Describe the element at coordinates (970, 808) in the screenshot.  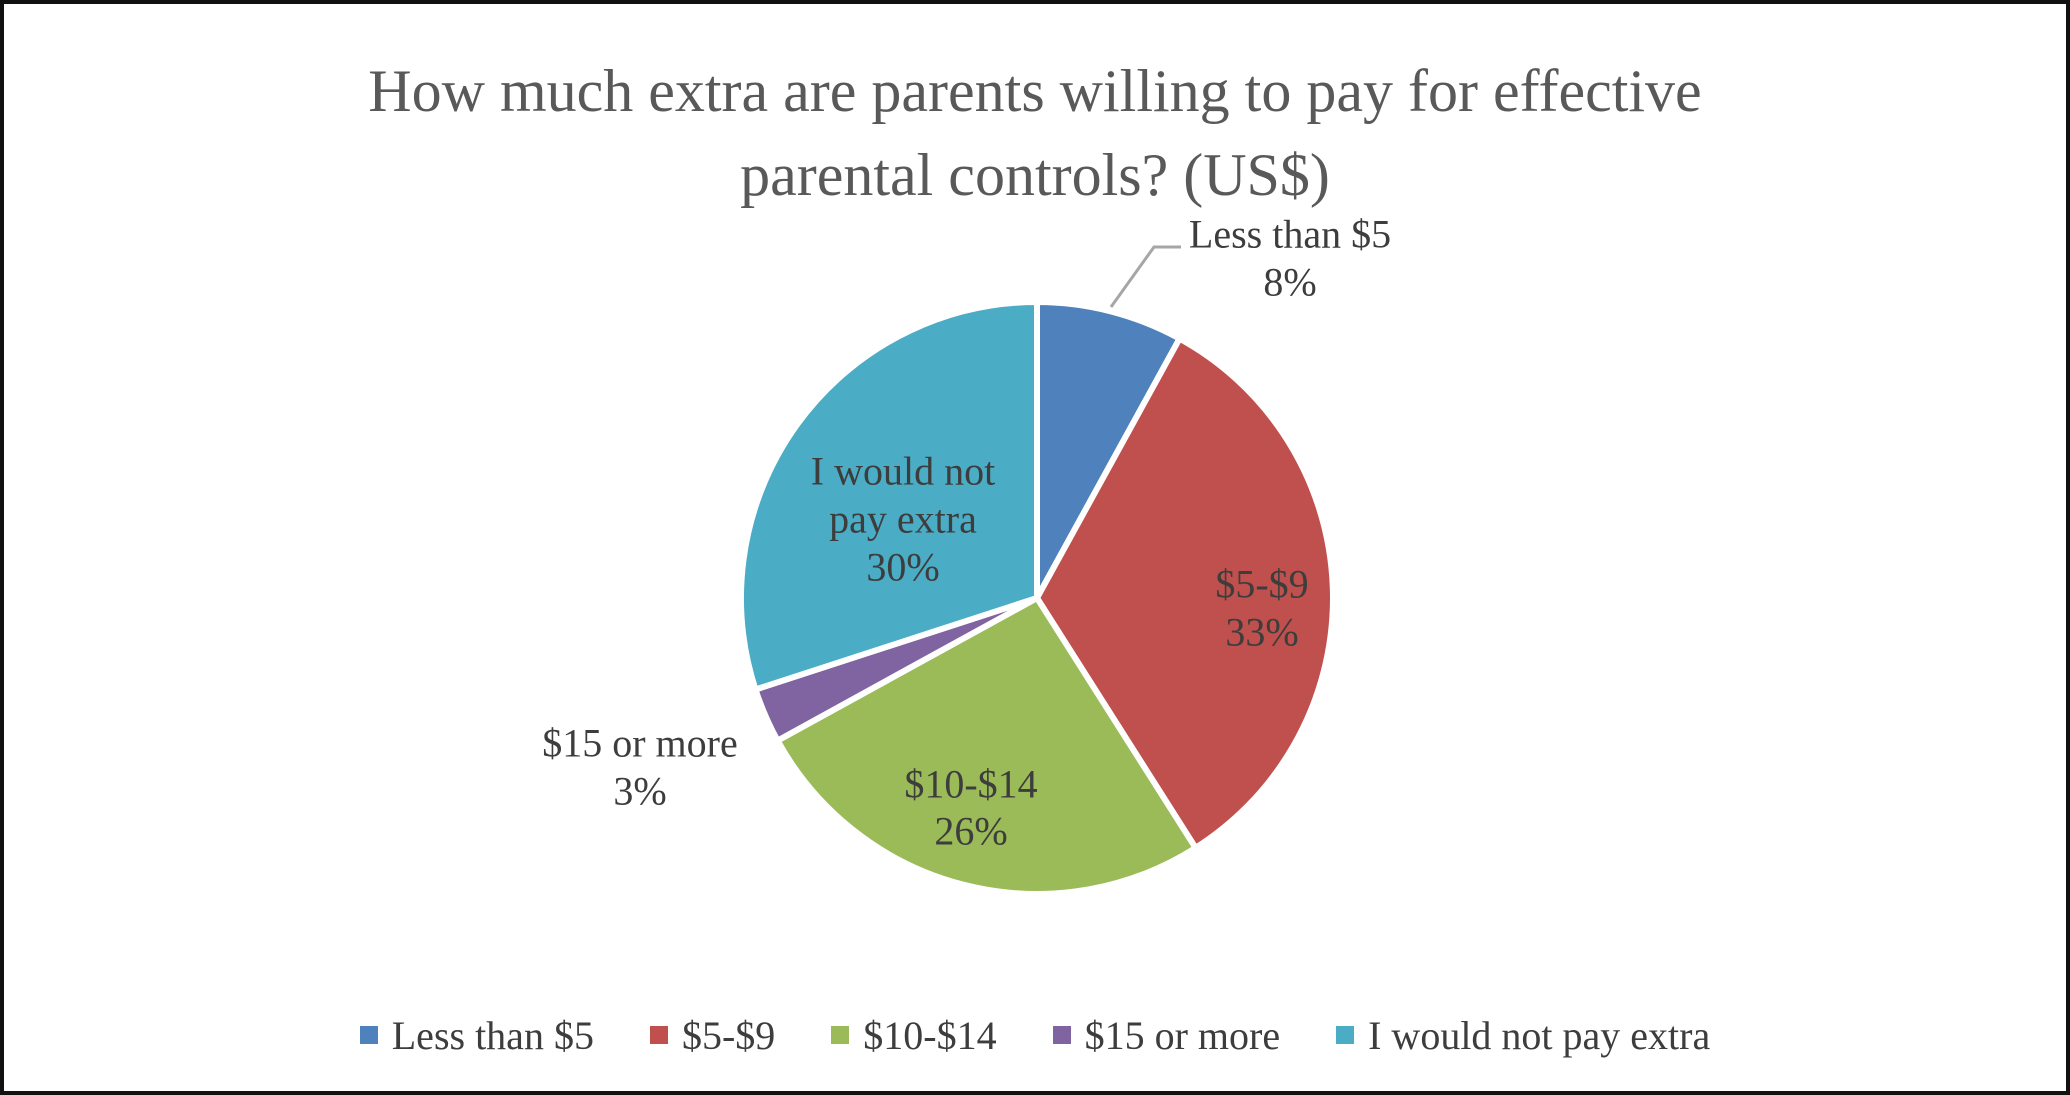
I see `slice-label-10-14: $10-$14 26%` at that location.